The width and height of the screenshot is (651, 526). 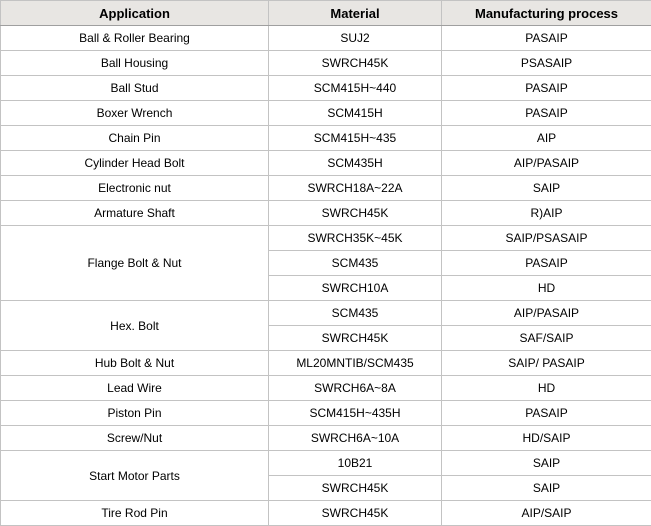 What do you see at coordinates (134, 138) in the screenshot?
I see `application-cell: Chain Pin` at bounding box center [134, 138].